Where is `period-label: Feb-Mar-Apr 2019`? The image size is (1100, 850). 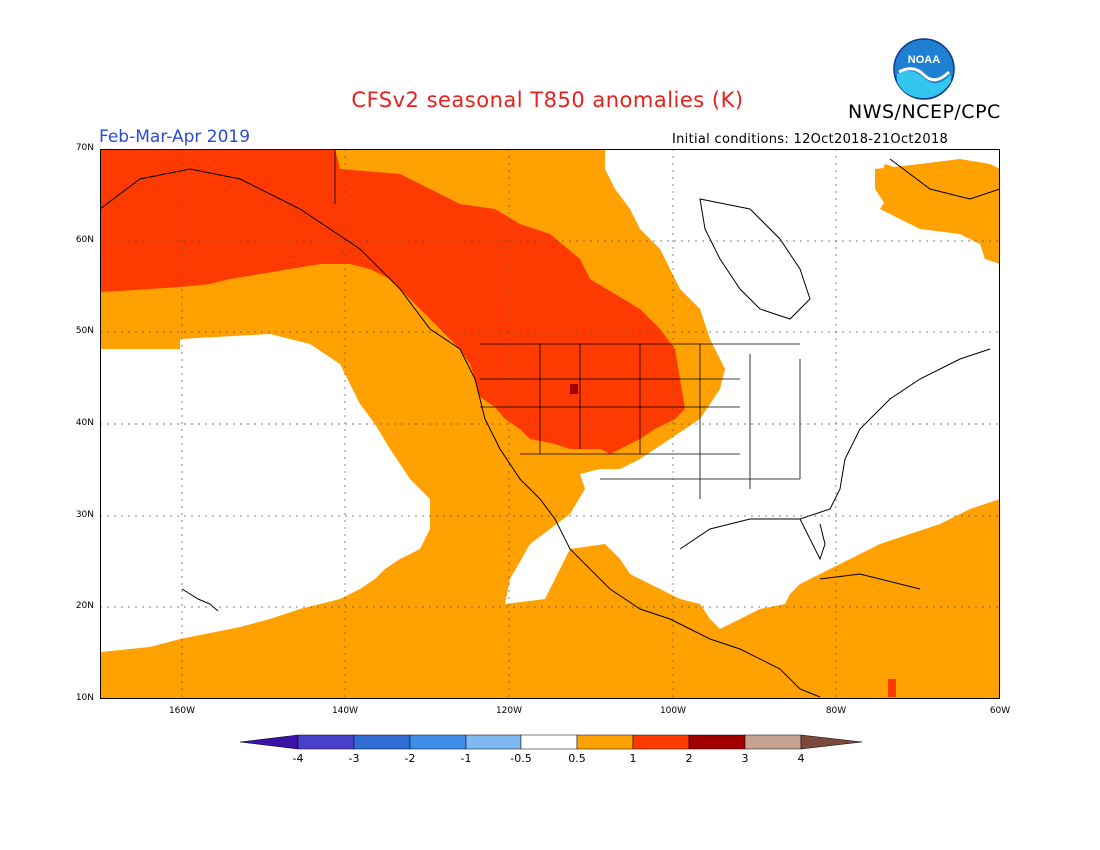
period-label: Feb-Mar-Apr 2019 is located at coordinates (175, 137).